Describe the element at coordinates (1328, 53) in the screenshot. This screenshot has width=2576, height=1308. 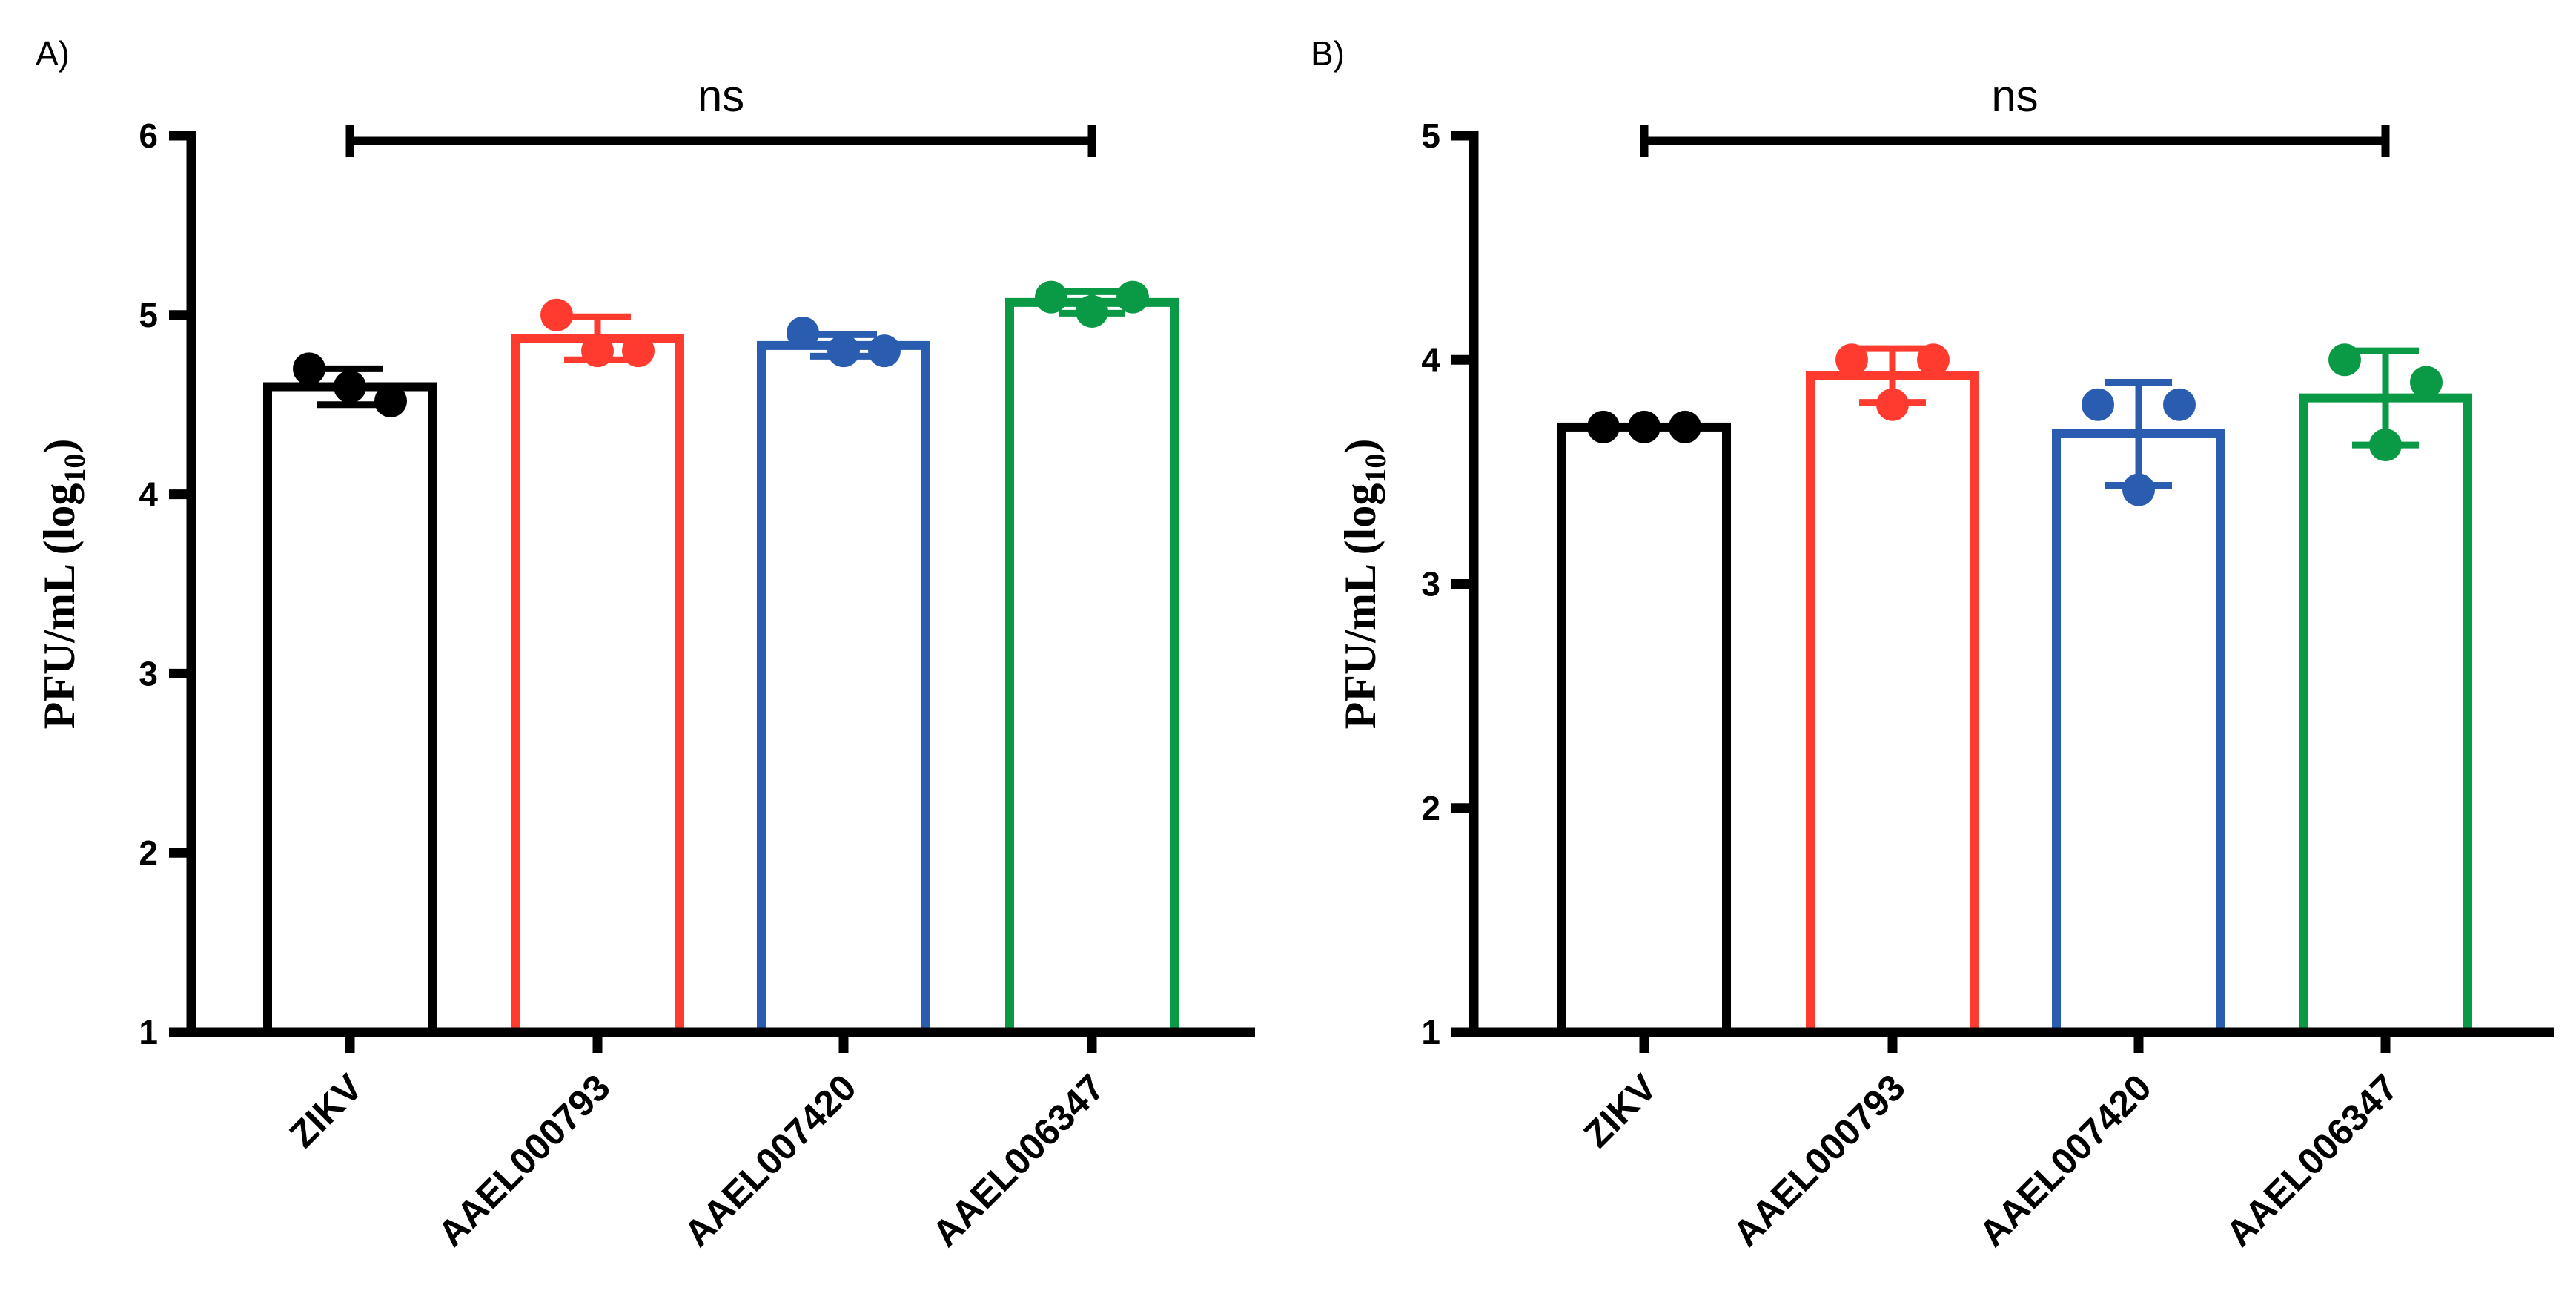
I see `panel-label: B)` at that location.